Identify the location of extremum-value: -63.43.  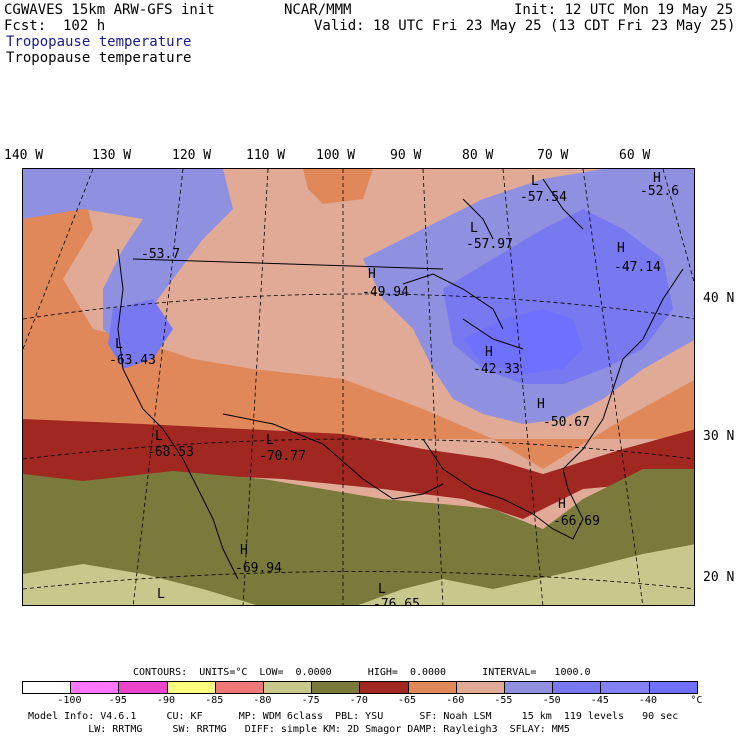
(132, 360).